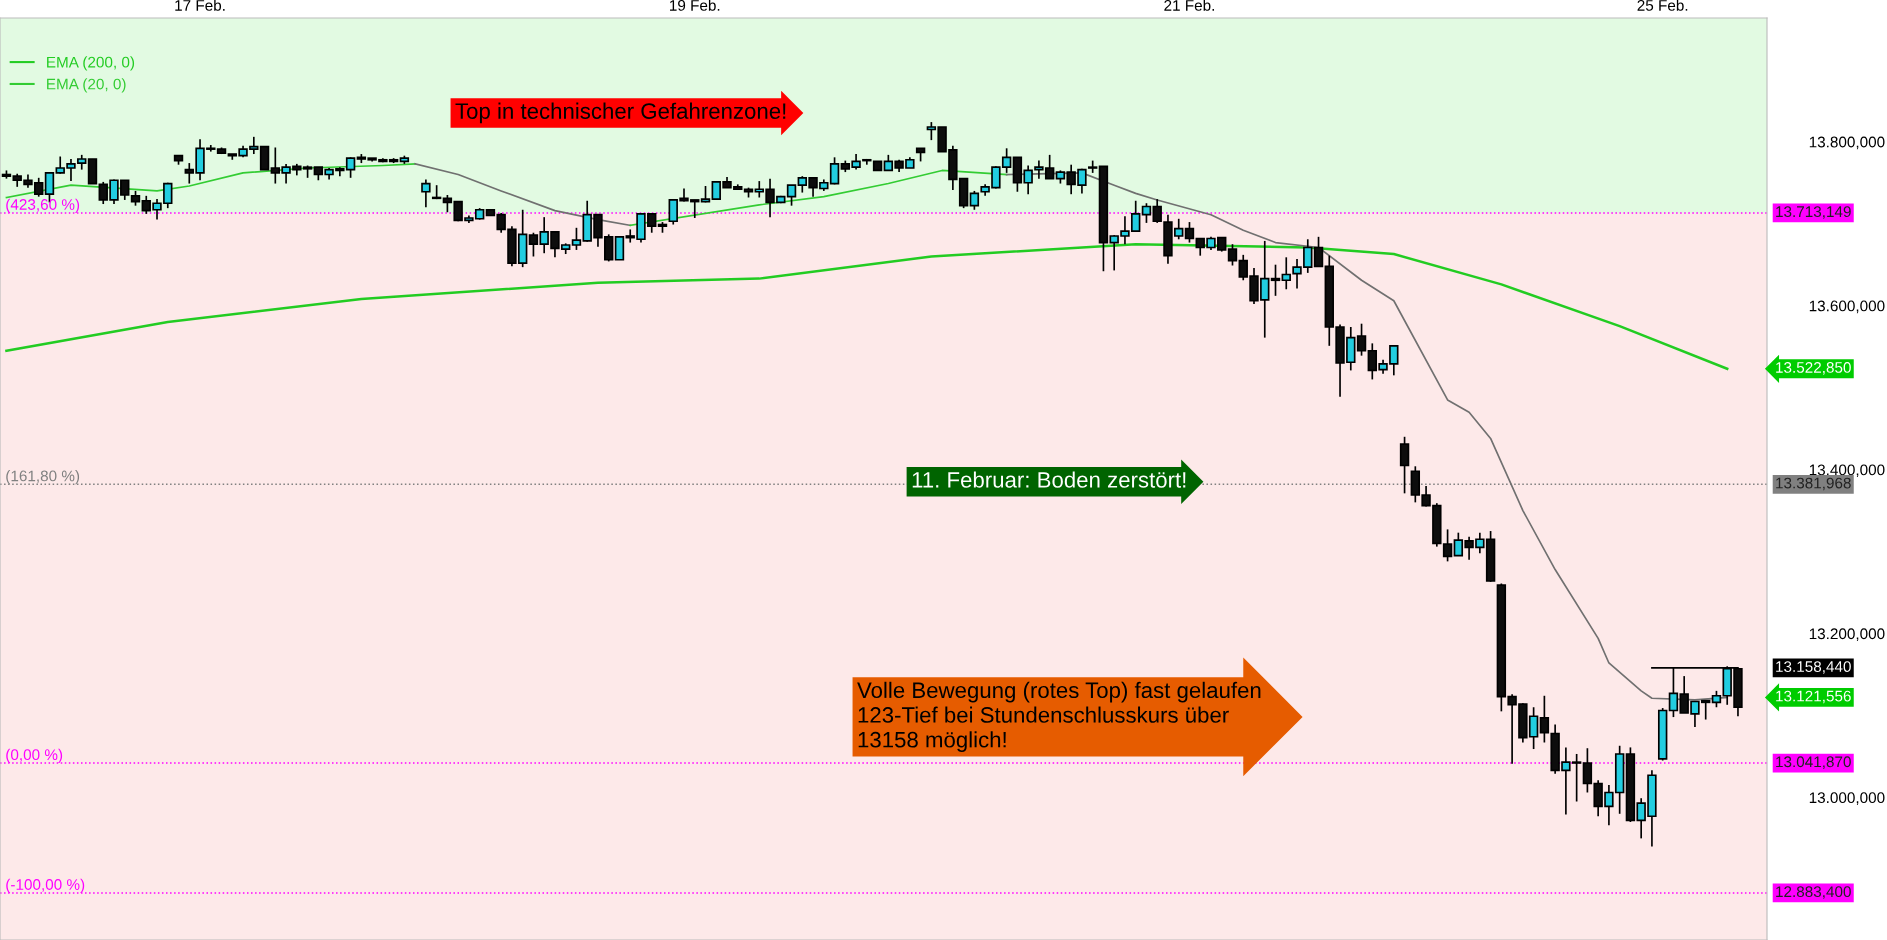  Describe the element at coordinates (1847, 798) in the screenshot. I see `y-tick-label: 13.000,000` at that location.